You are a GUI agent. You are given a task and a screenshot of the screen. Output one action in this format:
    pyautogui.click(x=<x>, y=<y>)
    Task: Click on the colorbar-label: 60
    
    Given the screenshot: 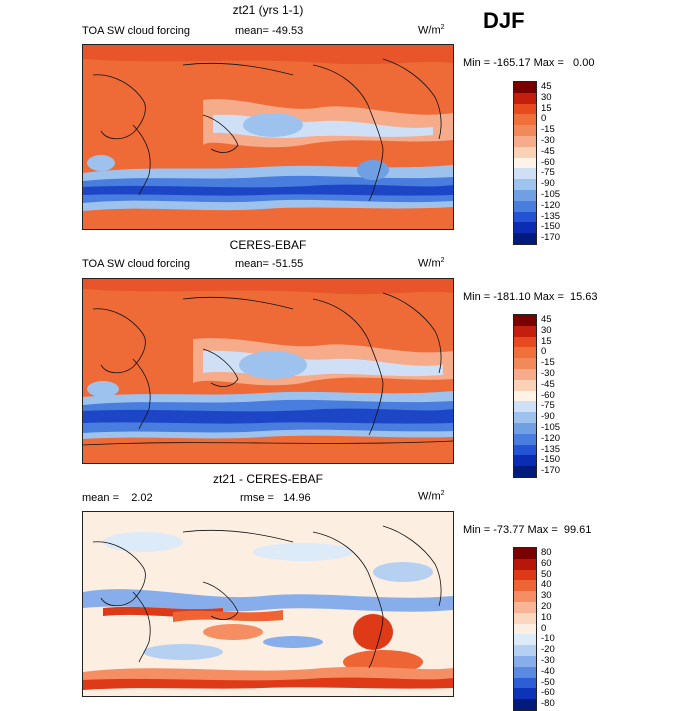 What is the action you would take?
    pyautogui.click(x=546, y=563)
    